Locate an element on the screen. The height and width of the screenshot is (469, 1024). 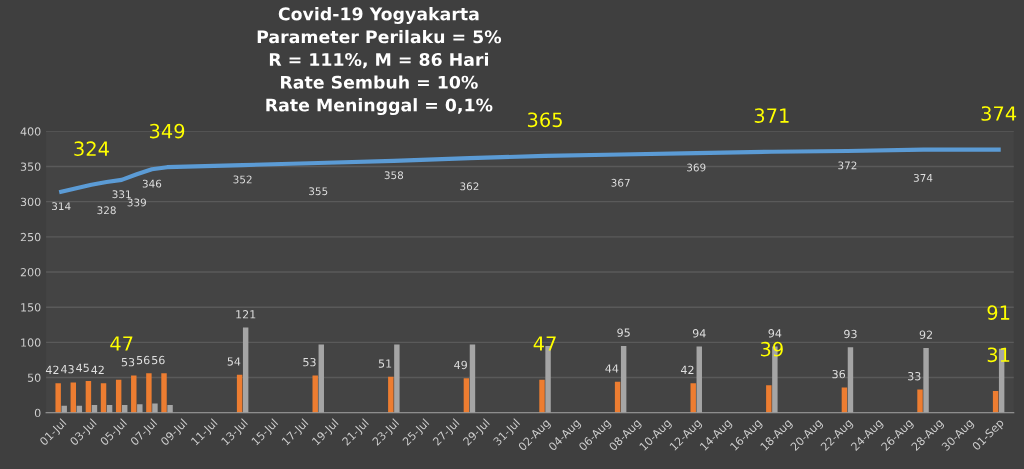
data-label: 51 is located at coordinates (385, 363).